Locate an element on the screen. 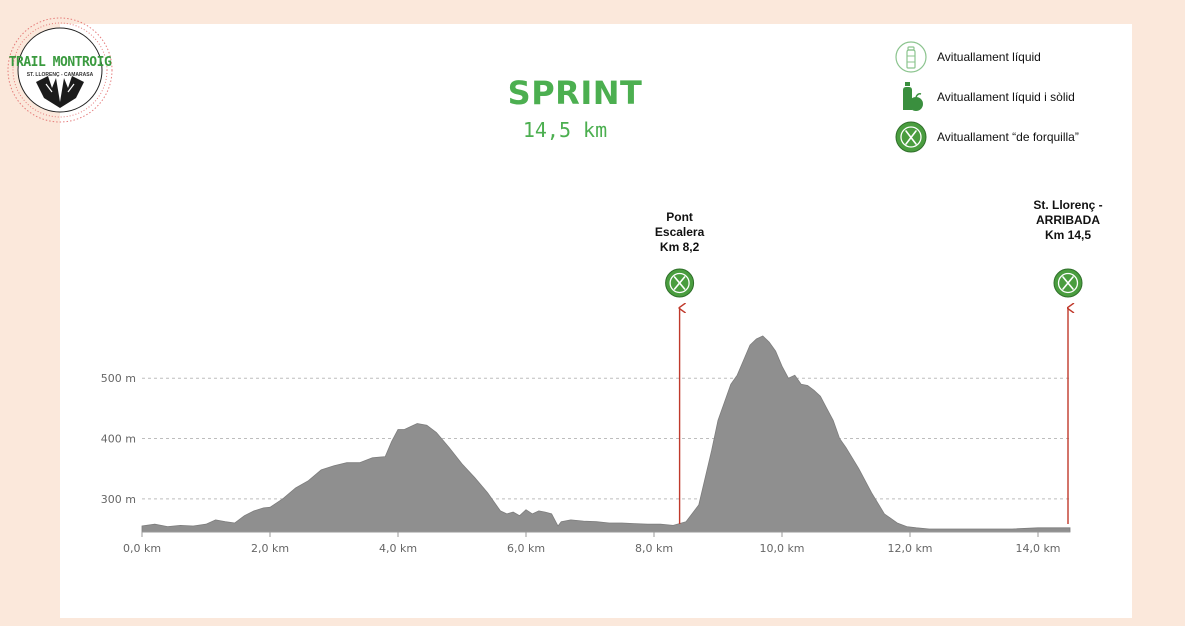 The width and height of the screenshot is (1185, 626). y-tick-label: 400 m is located at coordinates (118, 439).